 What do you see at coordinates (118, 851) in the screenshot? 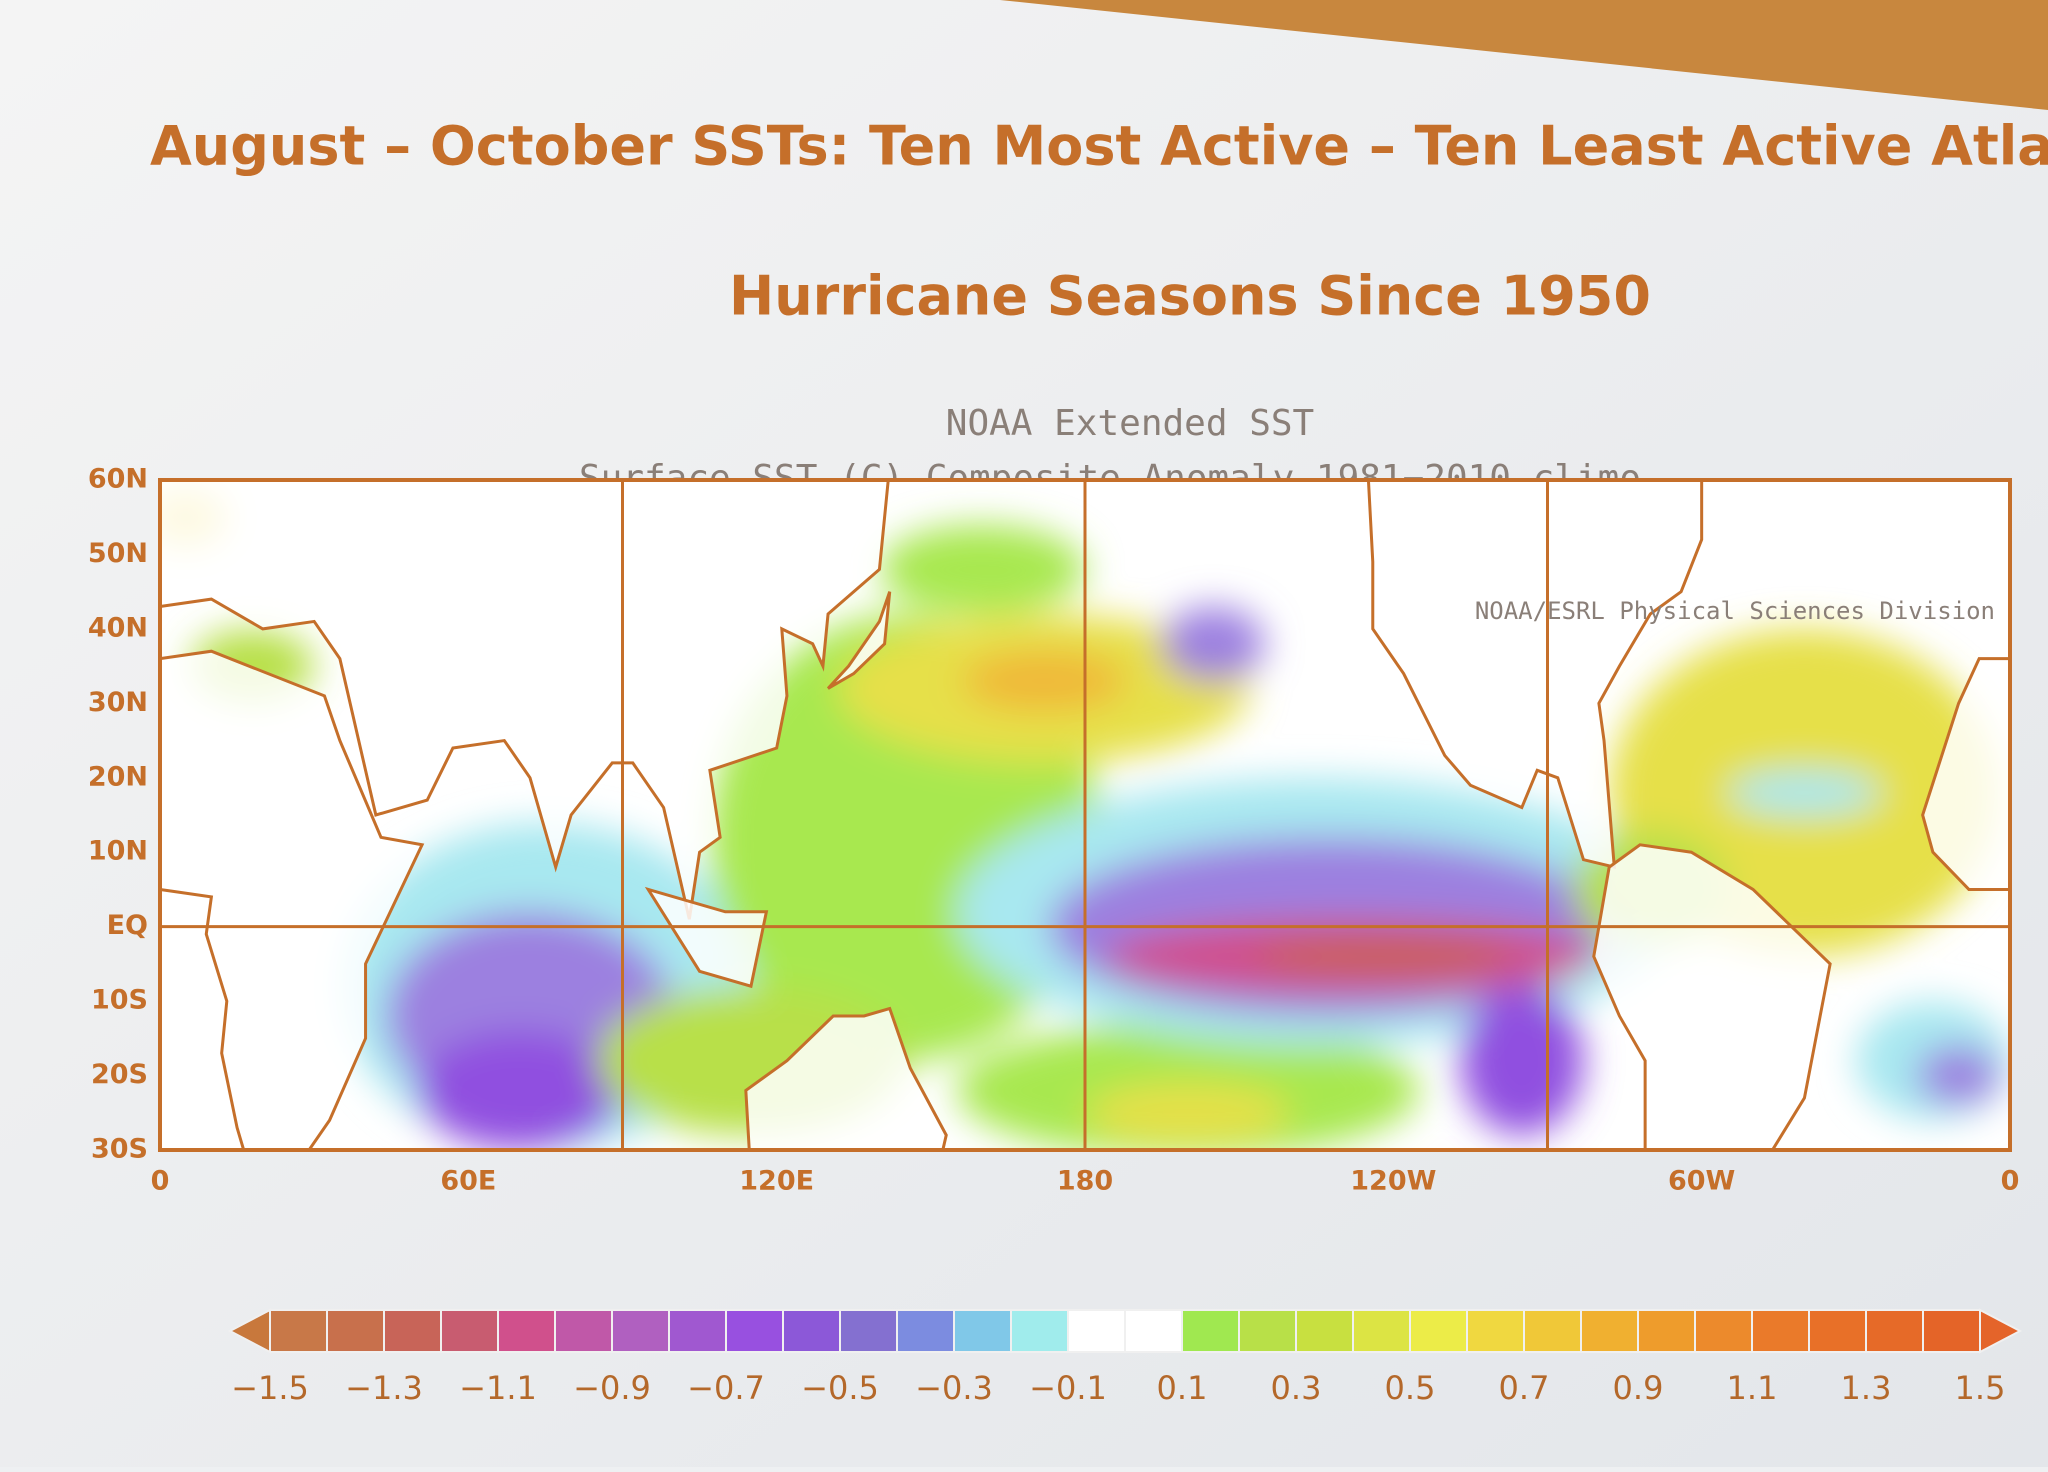
I see `lat-label: 10N` at bounding box center [118, 851].